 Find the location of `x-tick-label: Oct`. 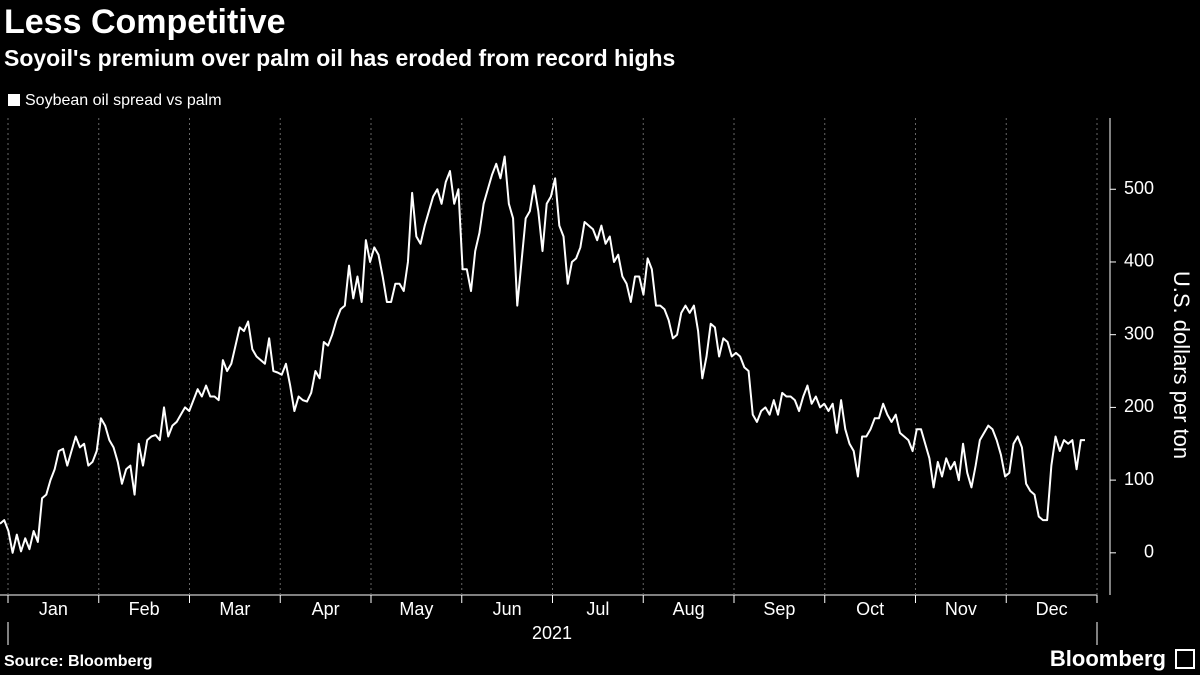

x-tick-label: Oct is located at coordinates (870, 609).